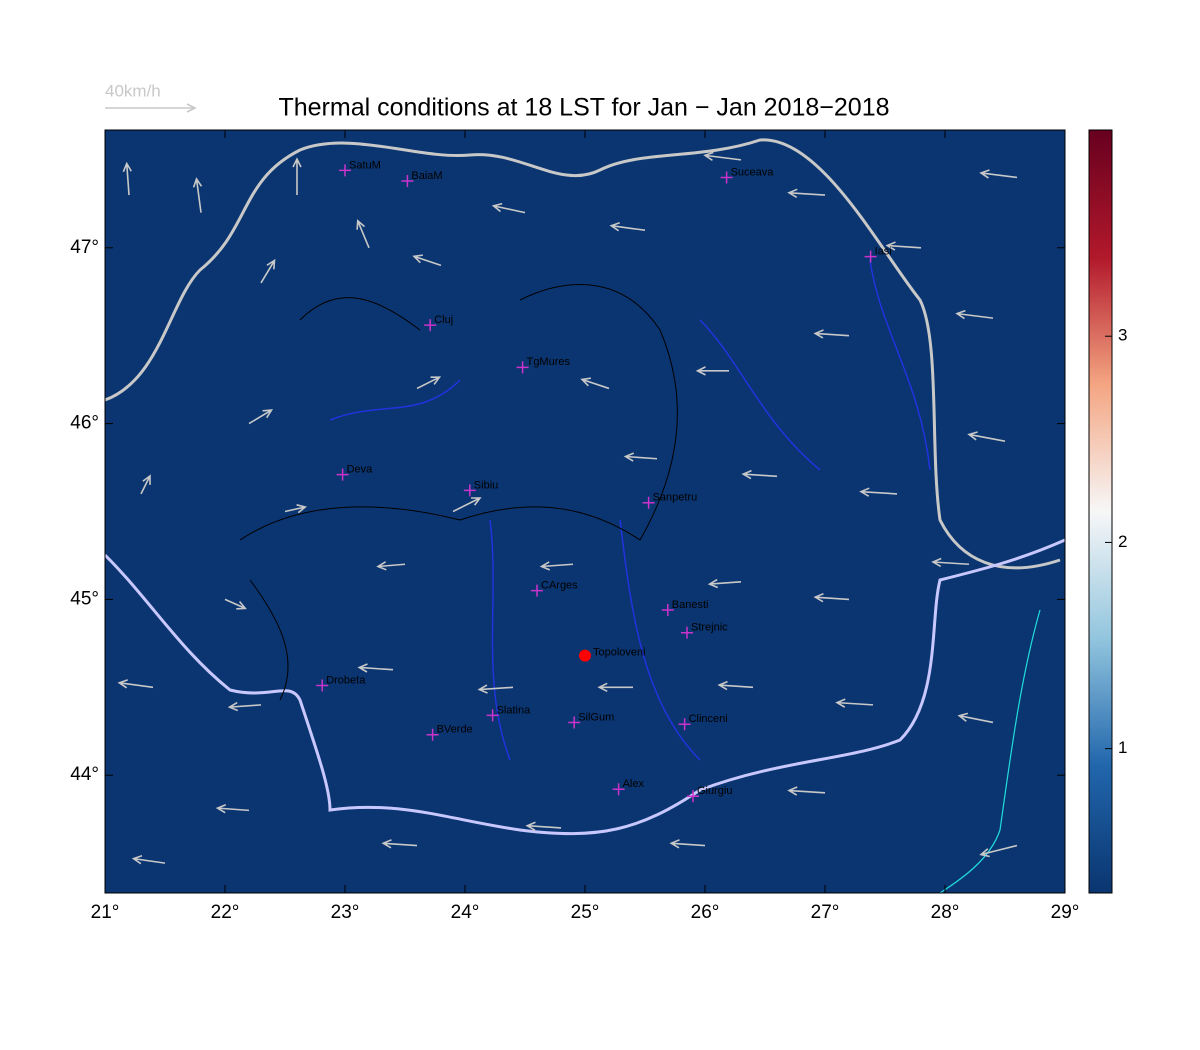  I want to click on x-tick-label: 28°, so click(945, 912).